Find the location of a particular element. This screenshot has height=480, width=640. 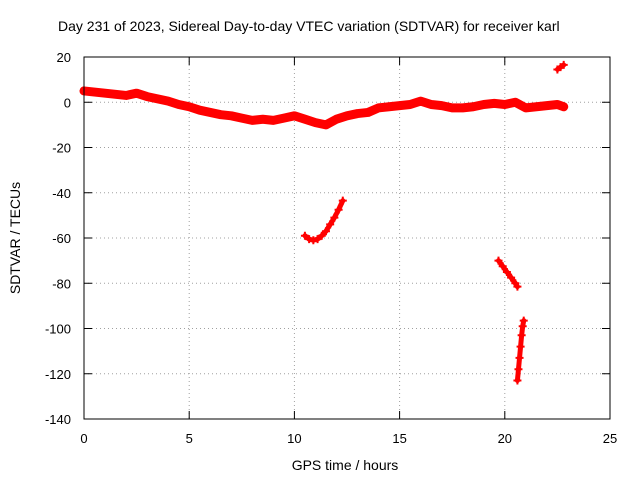

series-segment-d is located at coordinates (560, 67).